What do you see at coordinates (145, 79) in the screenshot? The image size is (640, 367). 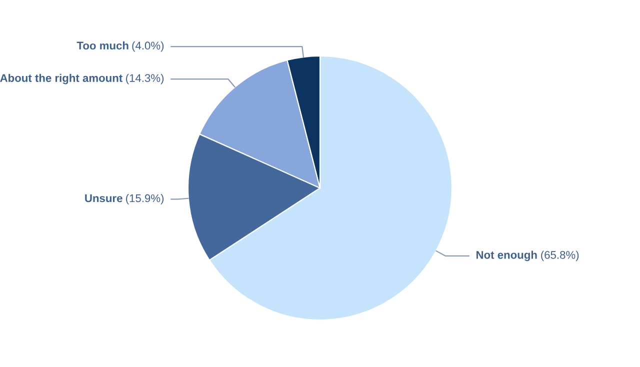 I see `data-label: (14.3%)` at bounding box center [145, 79].